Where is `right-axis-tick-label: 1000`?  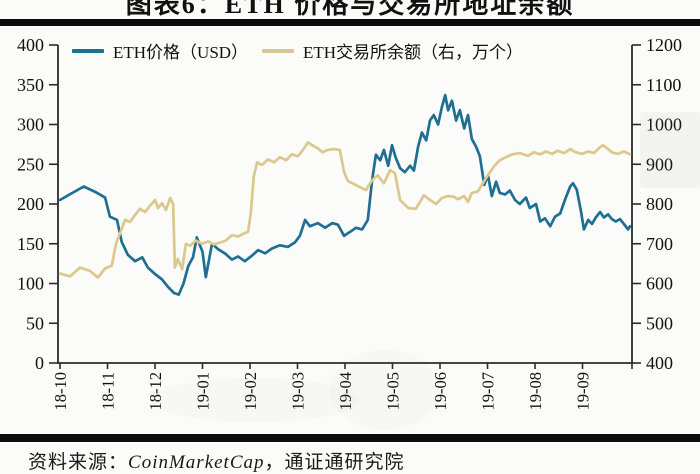
right-axis-tick-label: 1000 is located at coordinates (664, 125).